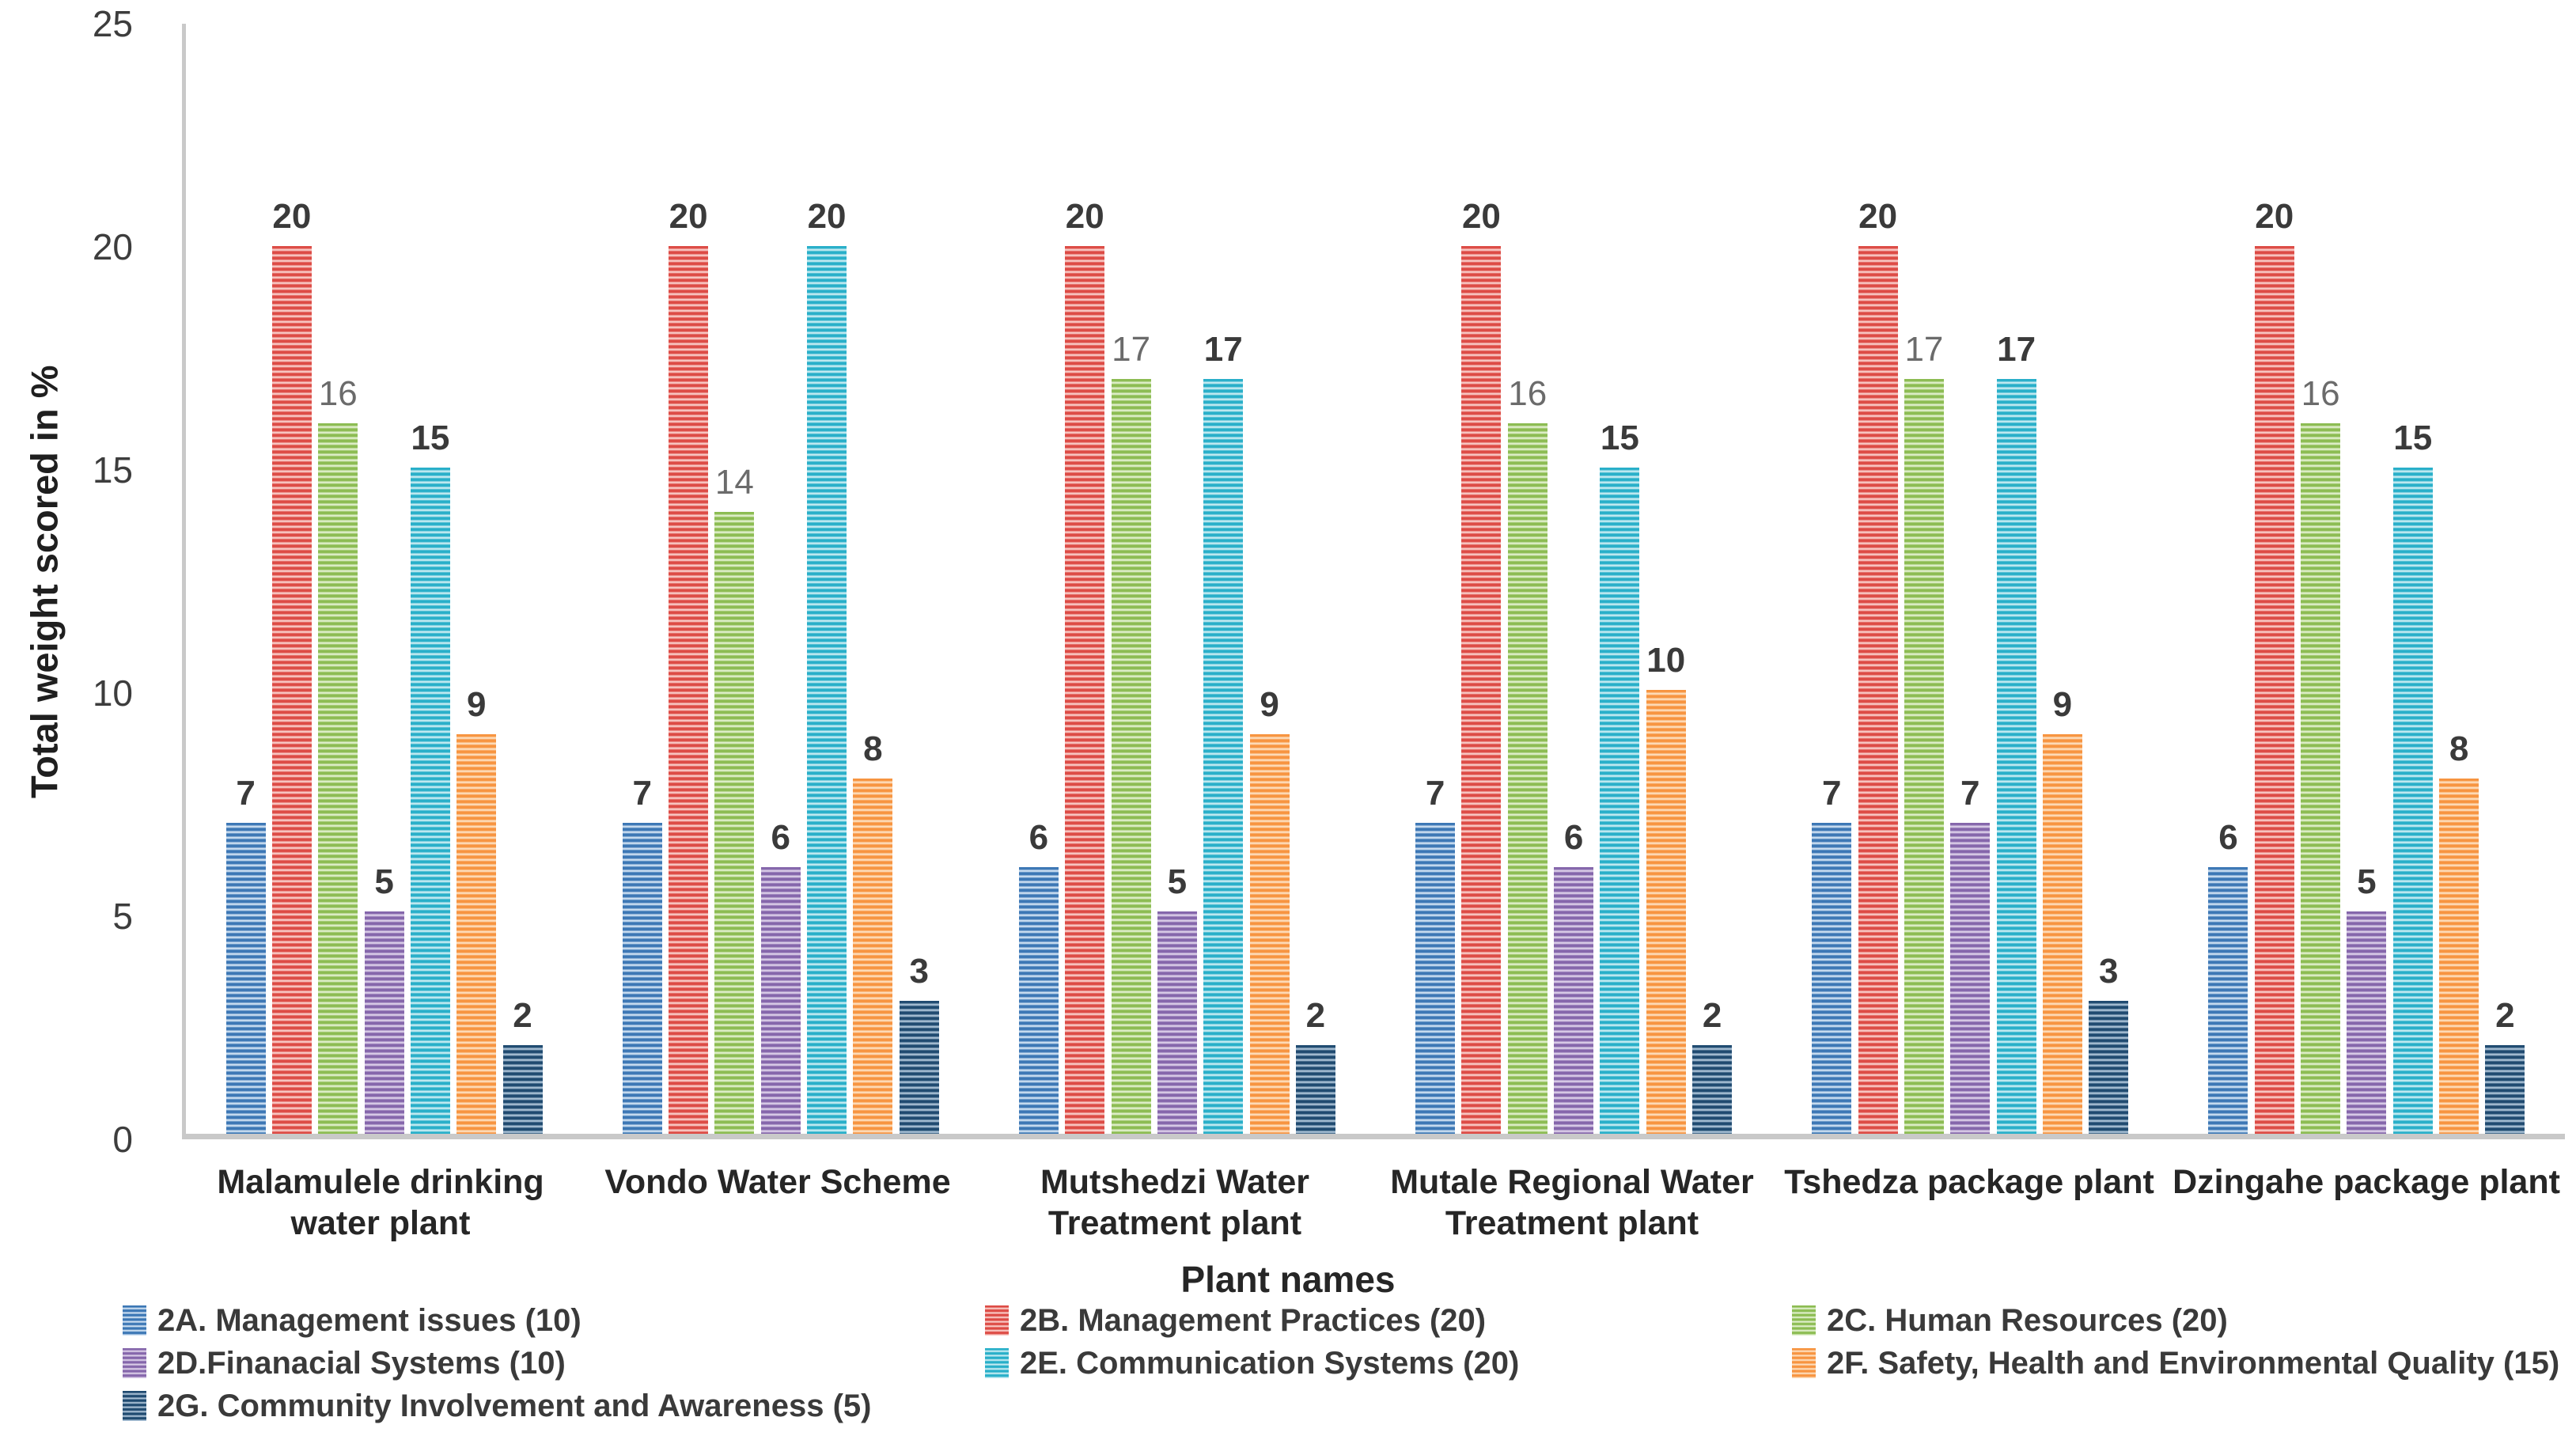  What do you see at coordinates (1572, 1223) in the screenshot?
I see `category-label-line: Treatment plant` at bounding box center [1572, 1223].